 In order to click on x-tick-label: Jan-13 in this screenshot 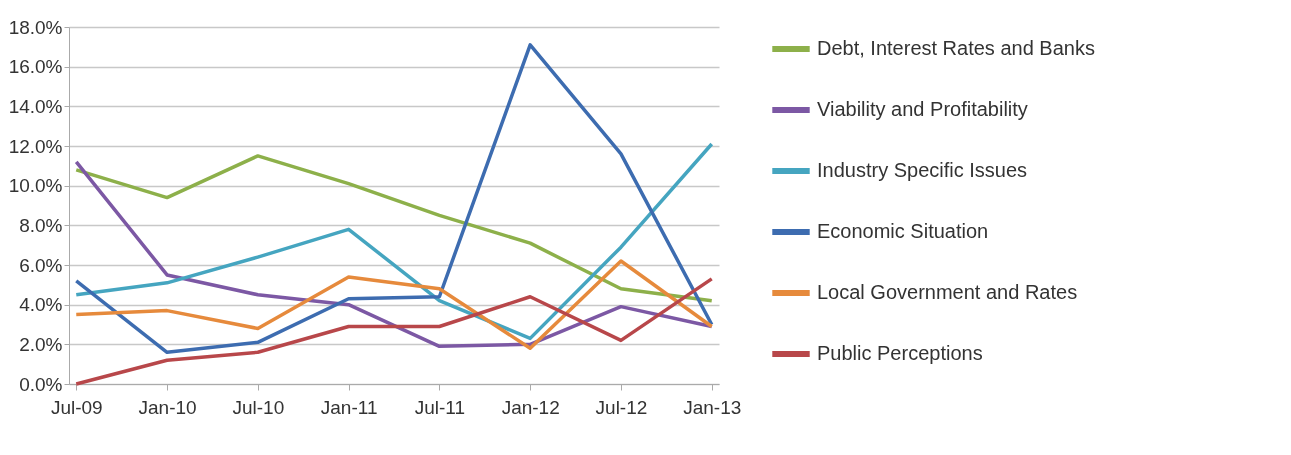, I will do `click(712, 407)`.